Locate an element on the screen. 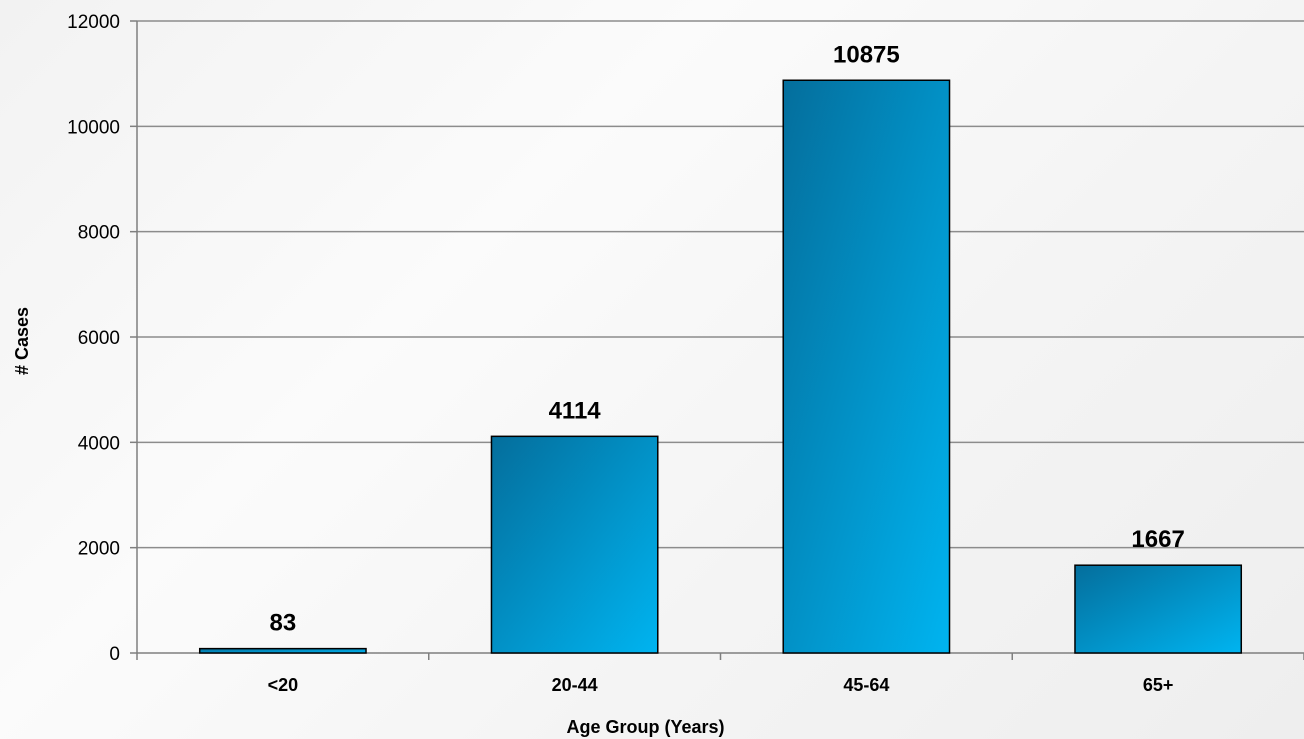  y-tick-label: 12000 is located at coordinates (93, 22).